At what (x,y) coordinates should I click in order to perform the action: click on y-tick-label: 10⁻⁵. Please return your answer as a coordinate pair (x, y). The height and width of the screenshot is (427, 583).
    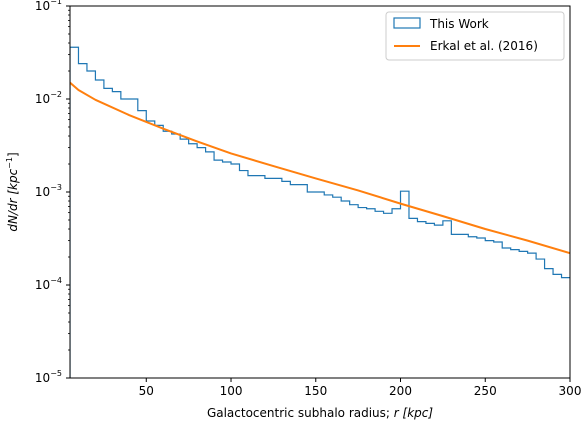
    Looking at the image, I should click on (48, 377).